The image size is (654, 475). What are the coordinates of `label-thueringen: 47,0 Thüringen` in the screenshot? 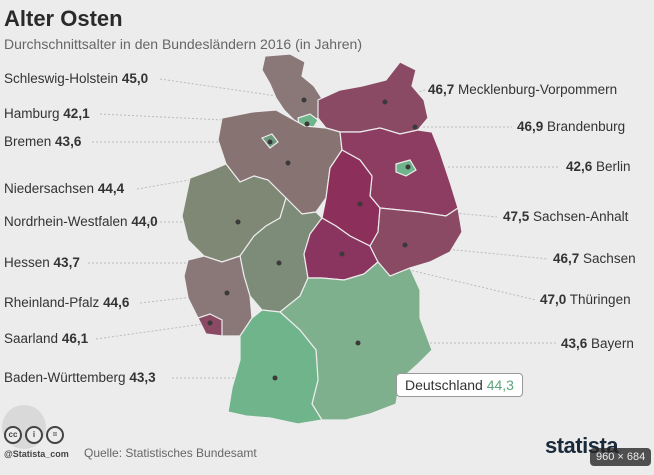 It's located at (585, 299).